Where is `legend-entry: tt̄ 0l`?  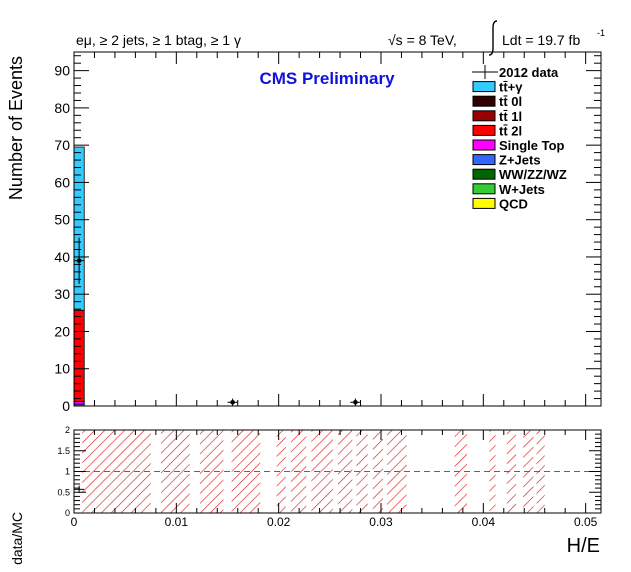 legend-entry: tt̄ 0l is located at coordinates (497, 101).